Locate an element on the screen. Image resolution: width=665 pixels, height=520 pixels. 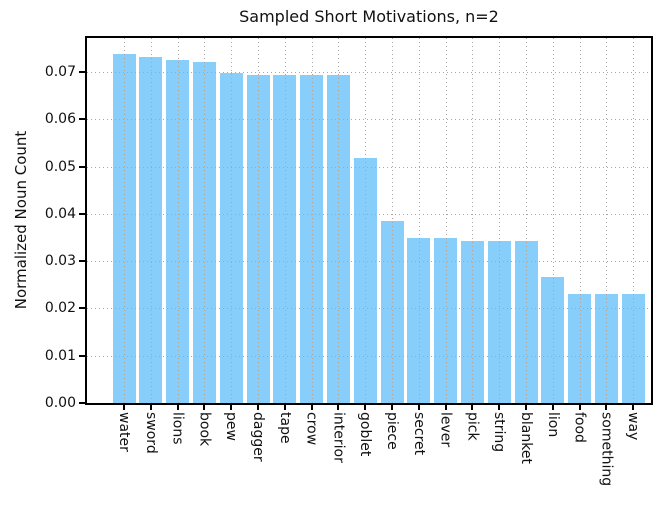
y-tick-label: 0.01 is located at coordinates (60, 355).